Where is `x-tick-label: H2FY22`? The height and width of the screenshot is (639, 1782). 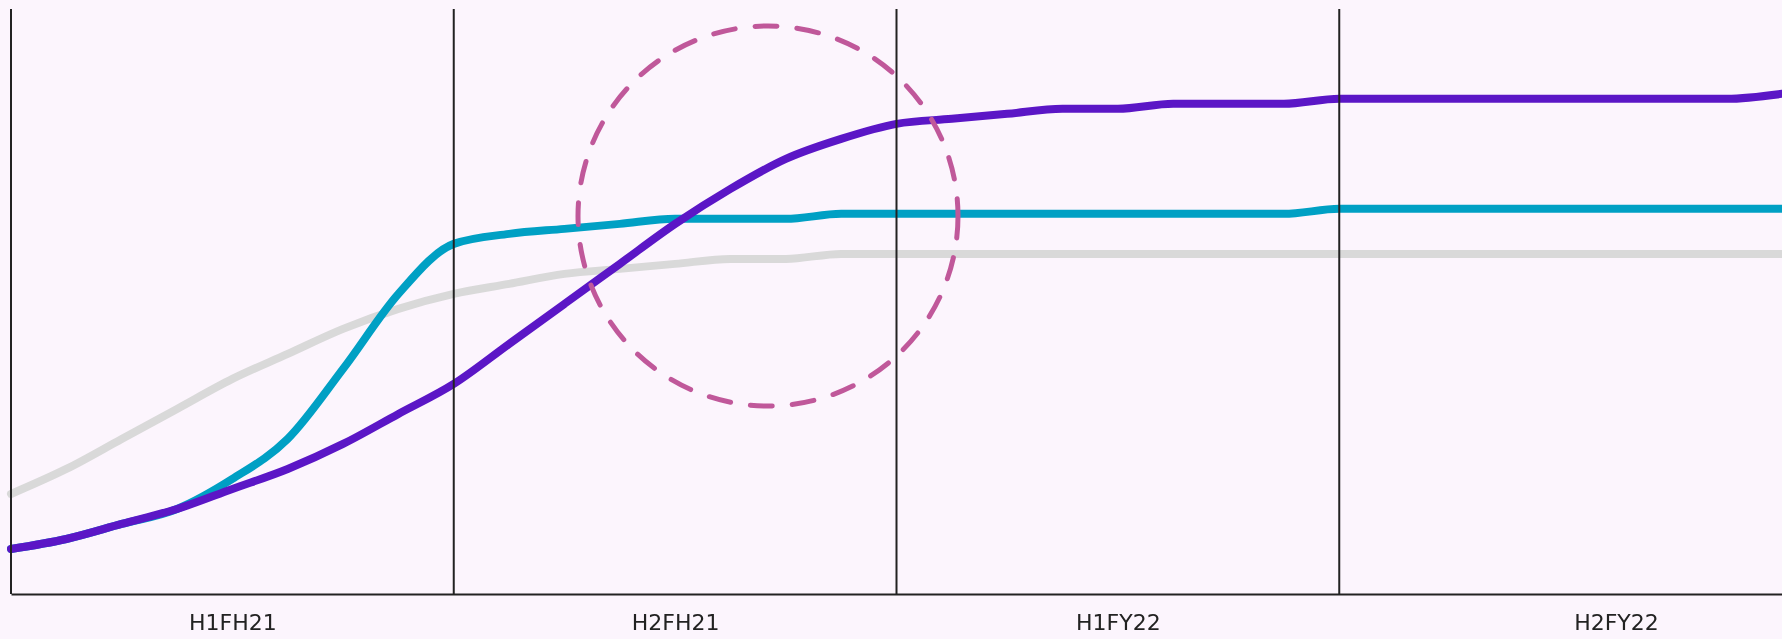
x-tick-label: H2FY22 is located at coordinates (1616, 622).